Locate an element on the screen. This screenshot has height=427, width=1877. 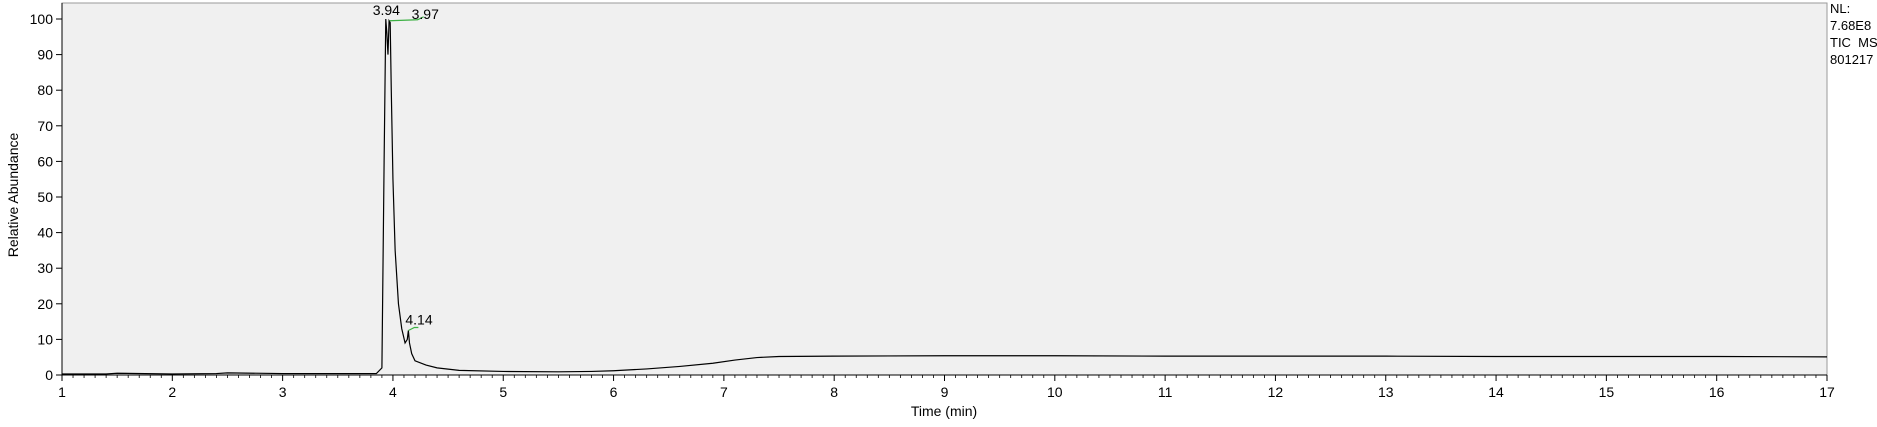
peak-label: 3.97 is located at coordinates (425, 14).